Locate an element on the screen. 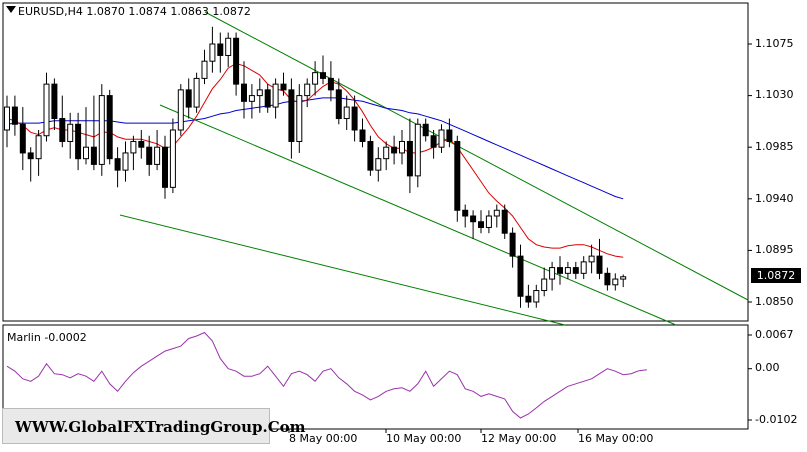  time-label: 10 May 00:00 is located at coordinates (424, 438).